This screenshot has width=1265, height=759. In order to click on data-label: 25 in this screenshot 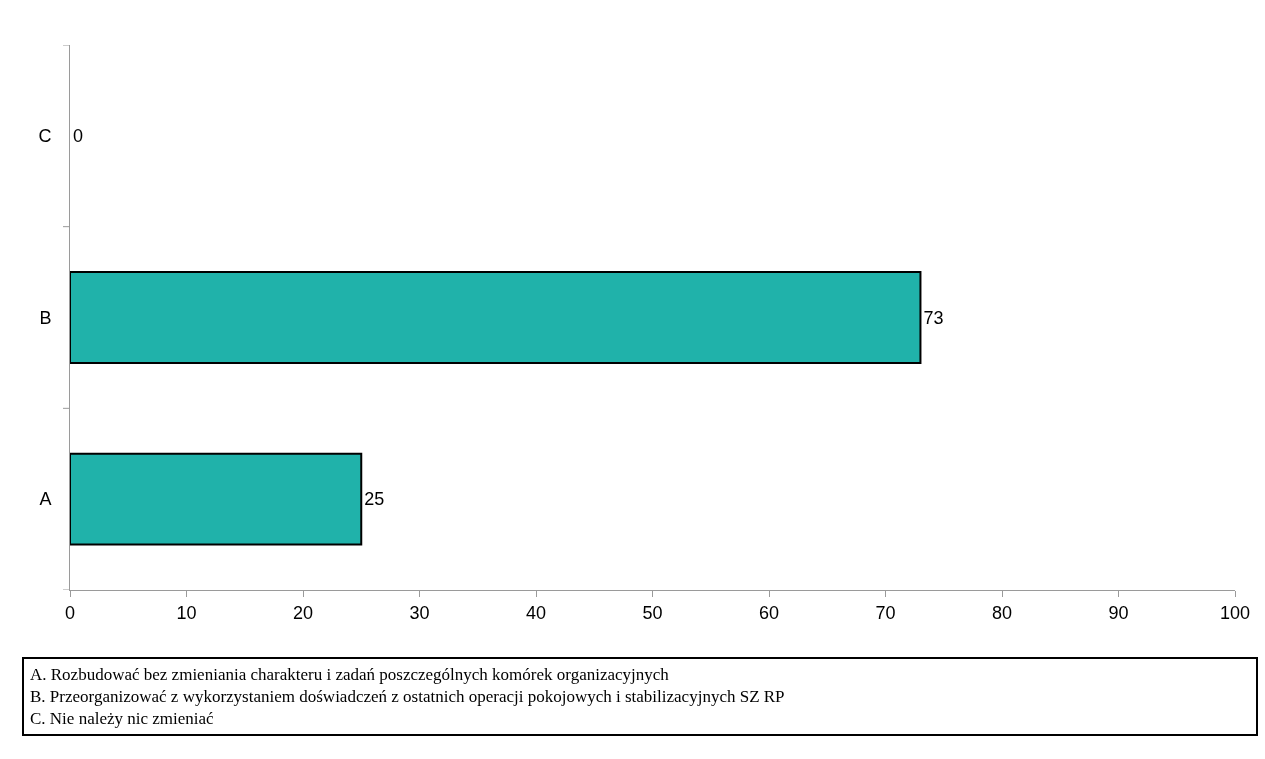, I will do `click(374, 499)`.